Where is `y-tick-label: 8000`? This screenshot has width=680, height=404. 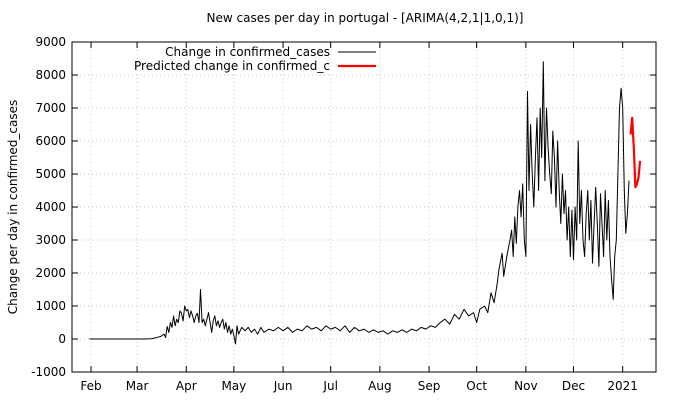
y-tick-label: 8000 is located at coordinates (50, 75).